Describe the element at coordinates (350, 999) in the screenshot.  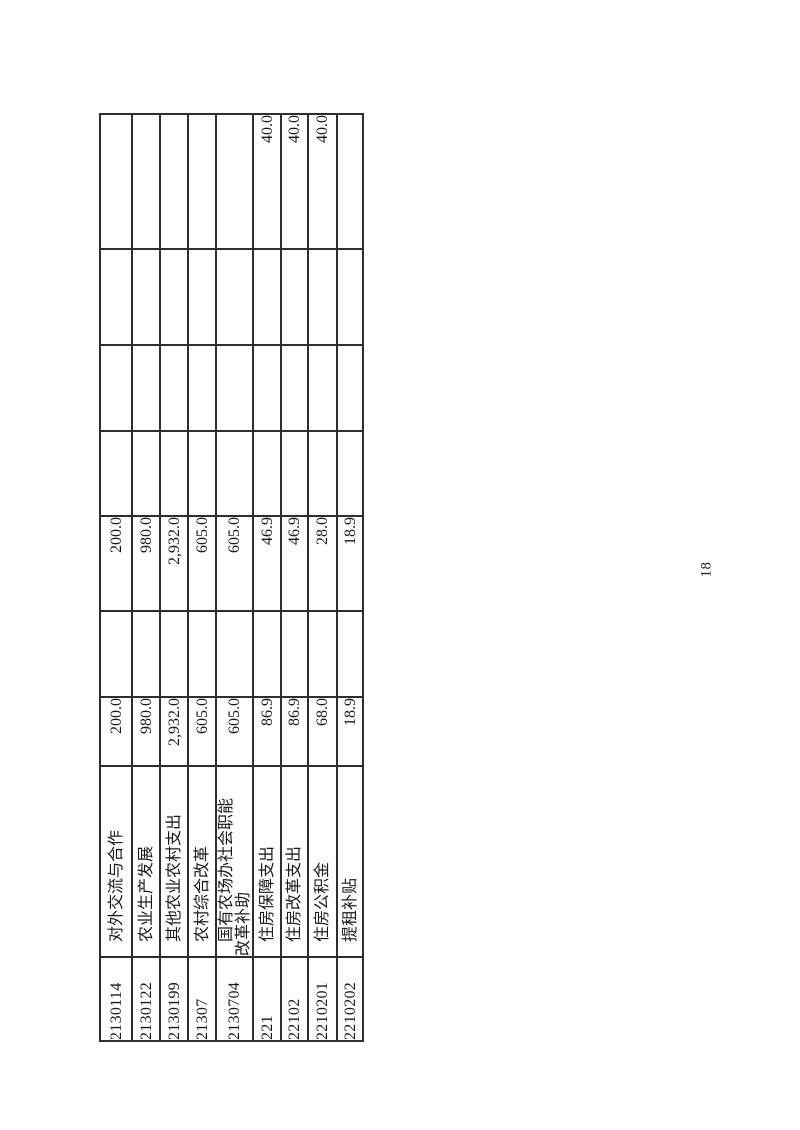
I see `budget-code-cell: 2210202` at that location.